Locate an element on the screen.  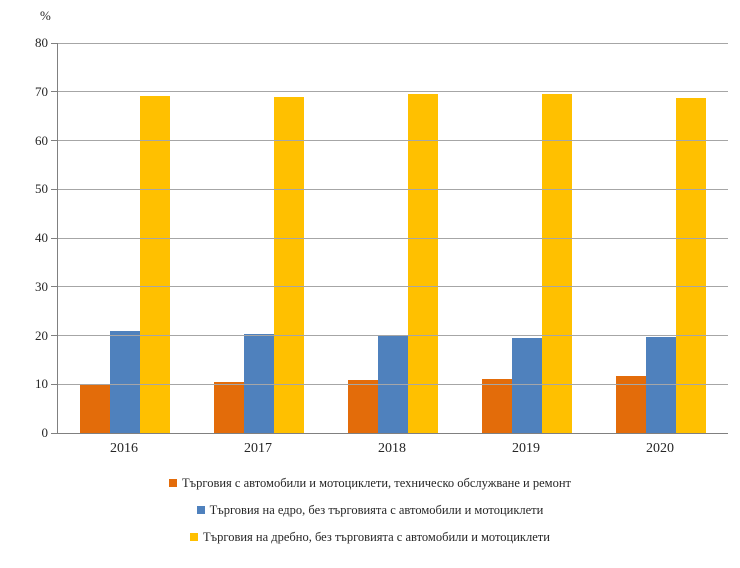
y-tick-label: 50 is located at coordinates (41, 189).